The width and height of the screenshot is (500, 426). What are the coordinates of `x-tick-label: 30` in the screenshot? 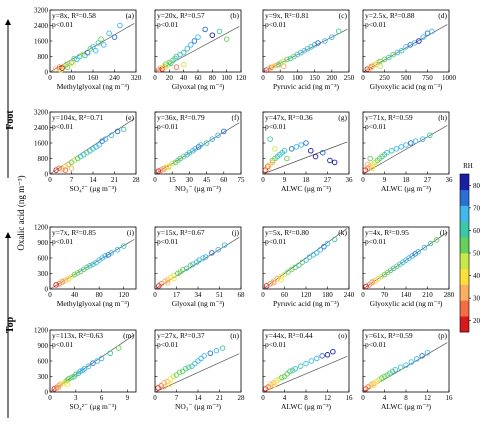 It's located at (190, 180).